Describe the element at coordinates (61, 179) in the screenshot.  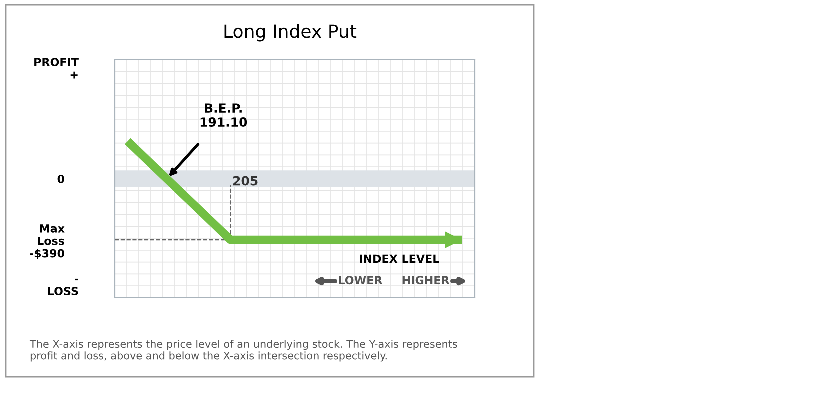
I see `y-tick-label: 0` at that location.